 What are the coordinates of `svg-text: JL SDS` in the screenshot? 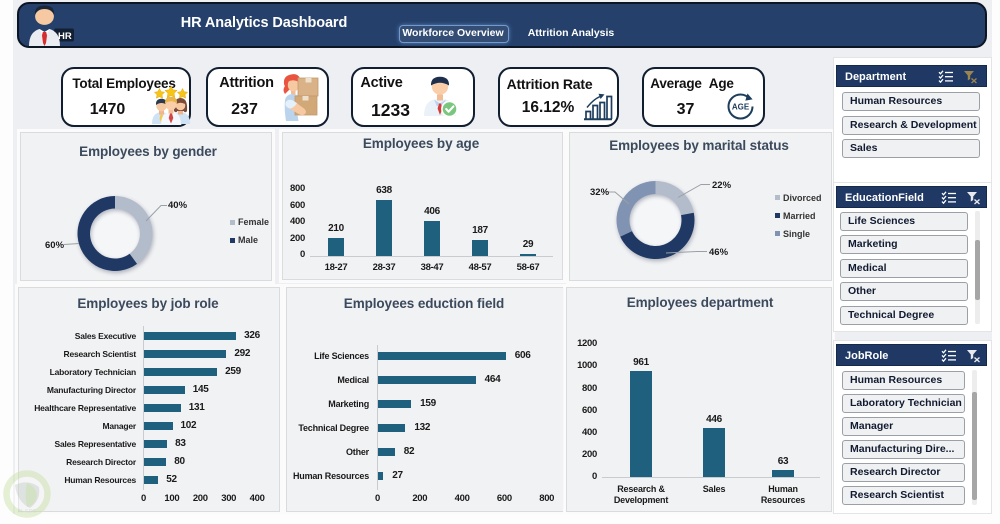 It's located at (27, 512).